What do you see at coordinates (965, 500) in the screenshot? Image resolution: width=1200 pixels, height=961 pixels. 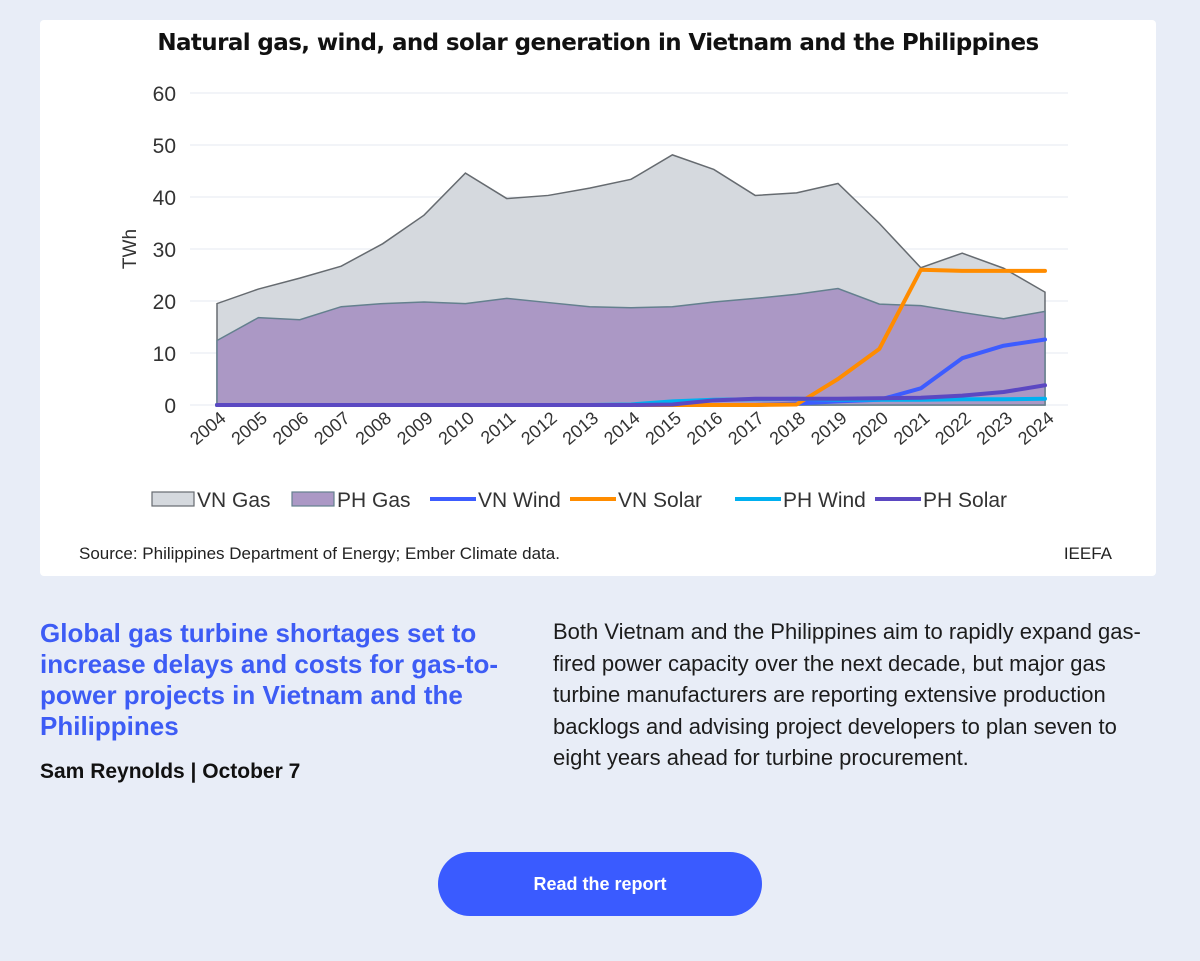 I see `ph-solar-legend-label: PH Solar` at bounding box center [965, 500].